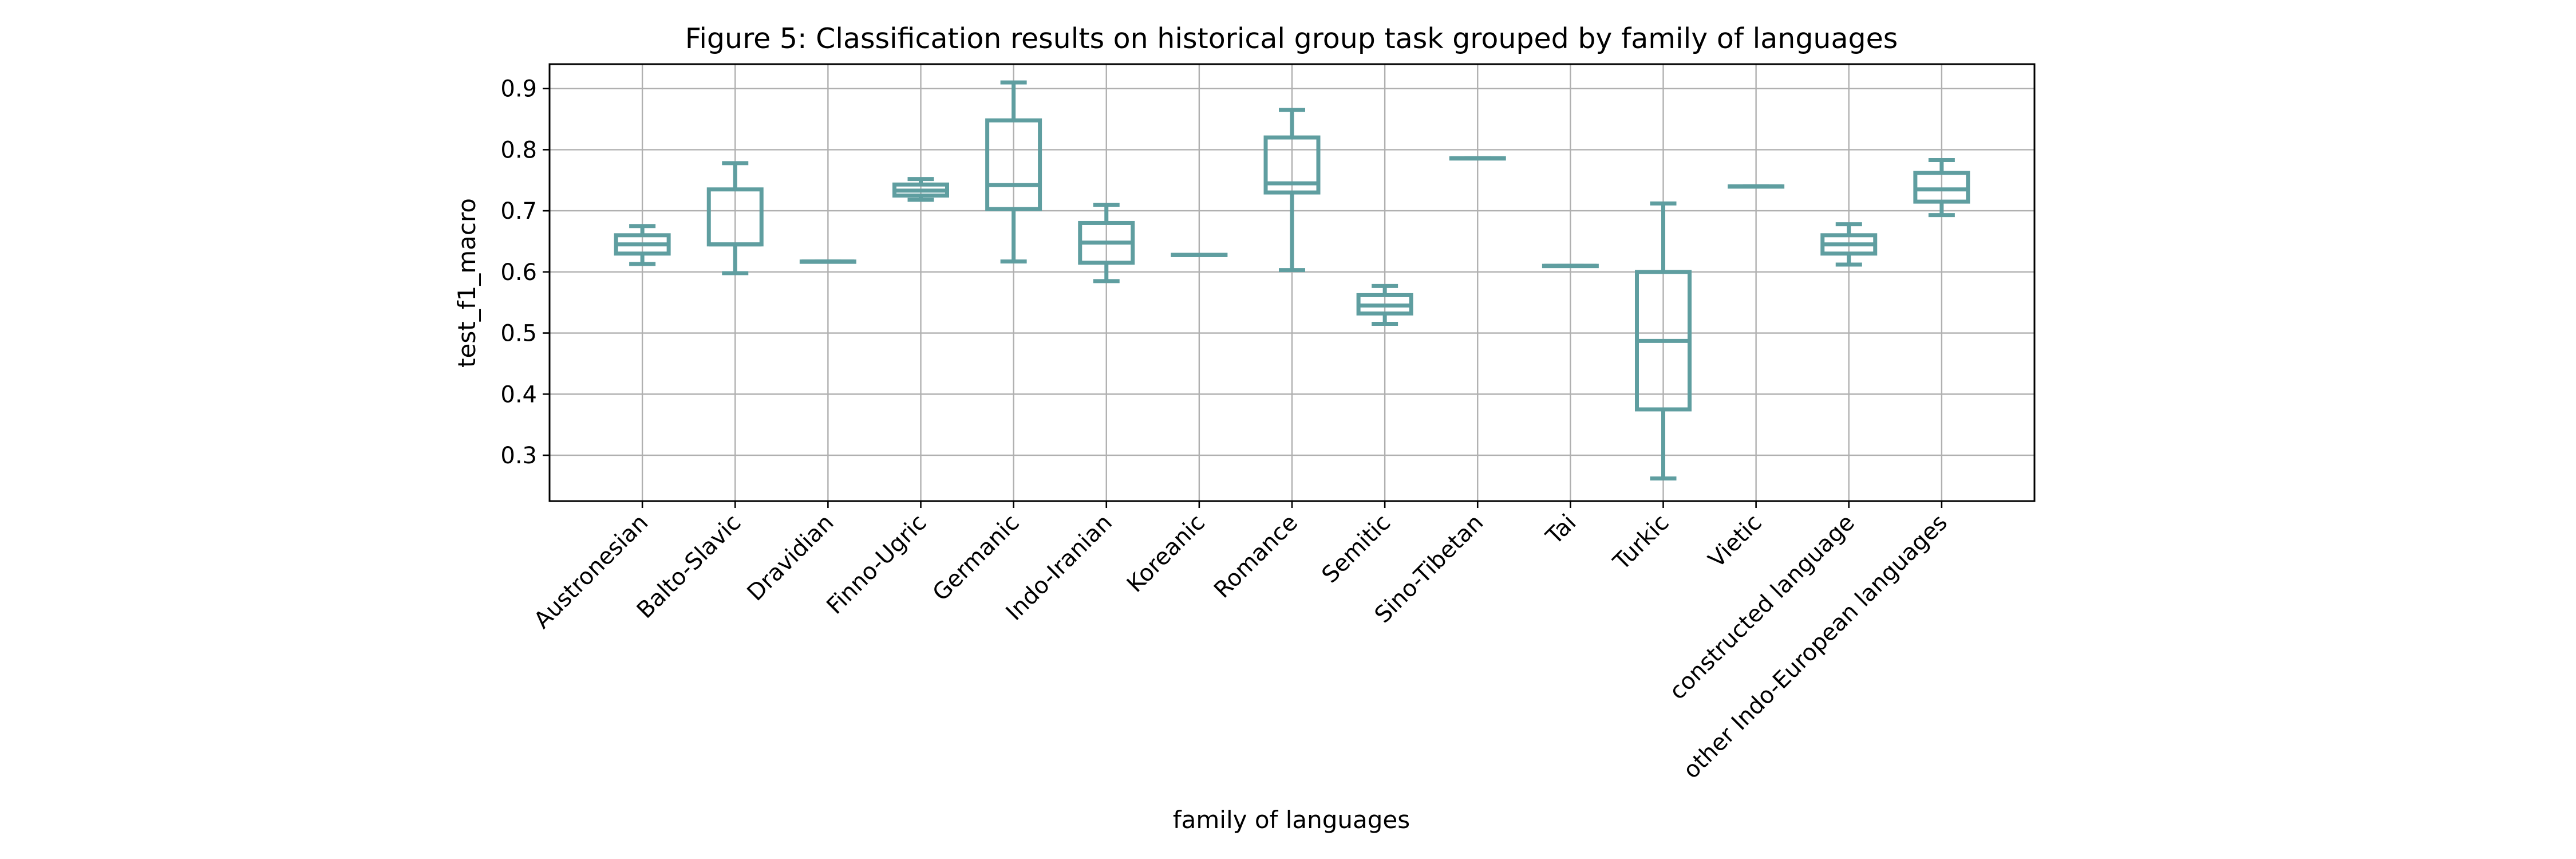 This screenshot has width=2576, height=859. What do you see at coordinates (1641, 543) in the screenshot?
I see `x-tick-label: Turkic` at bounding box center [1641, 543].